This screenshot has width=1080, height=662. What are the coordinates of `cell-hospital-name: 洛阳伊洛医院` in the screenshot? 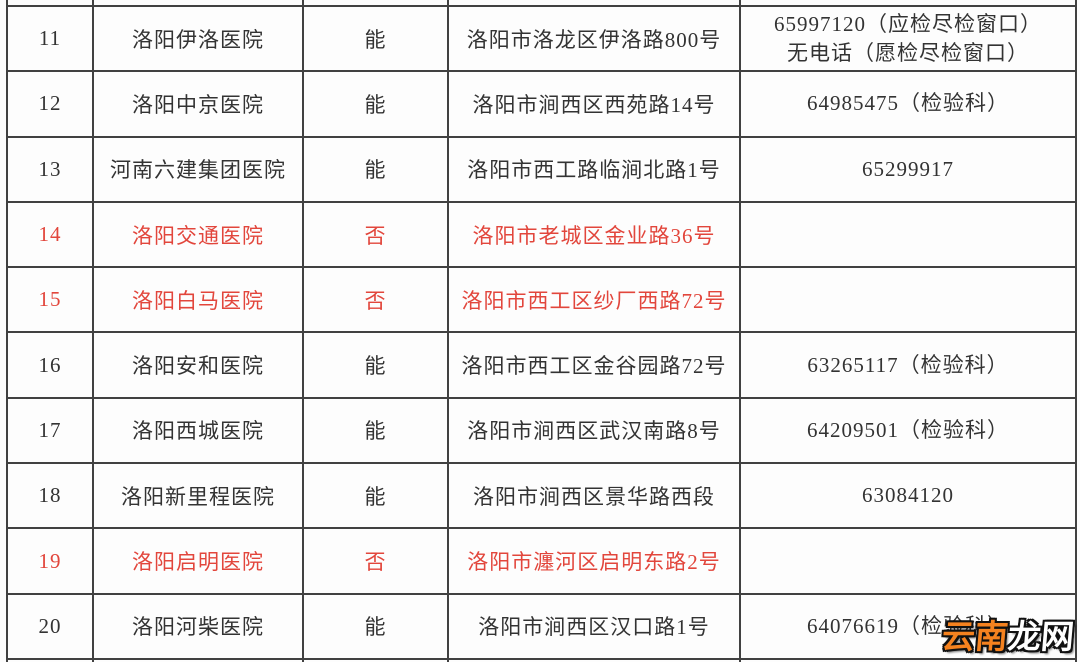 It's located at (198, 38).